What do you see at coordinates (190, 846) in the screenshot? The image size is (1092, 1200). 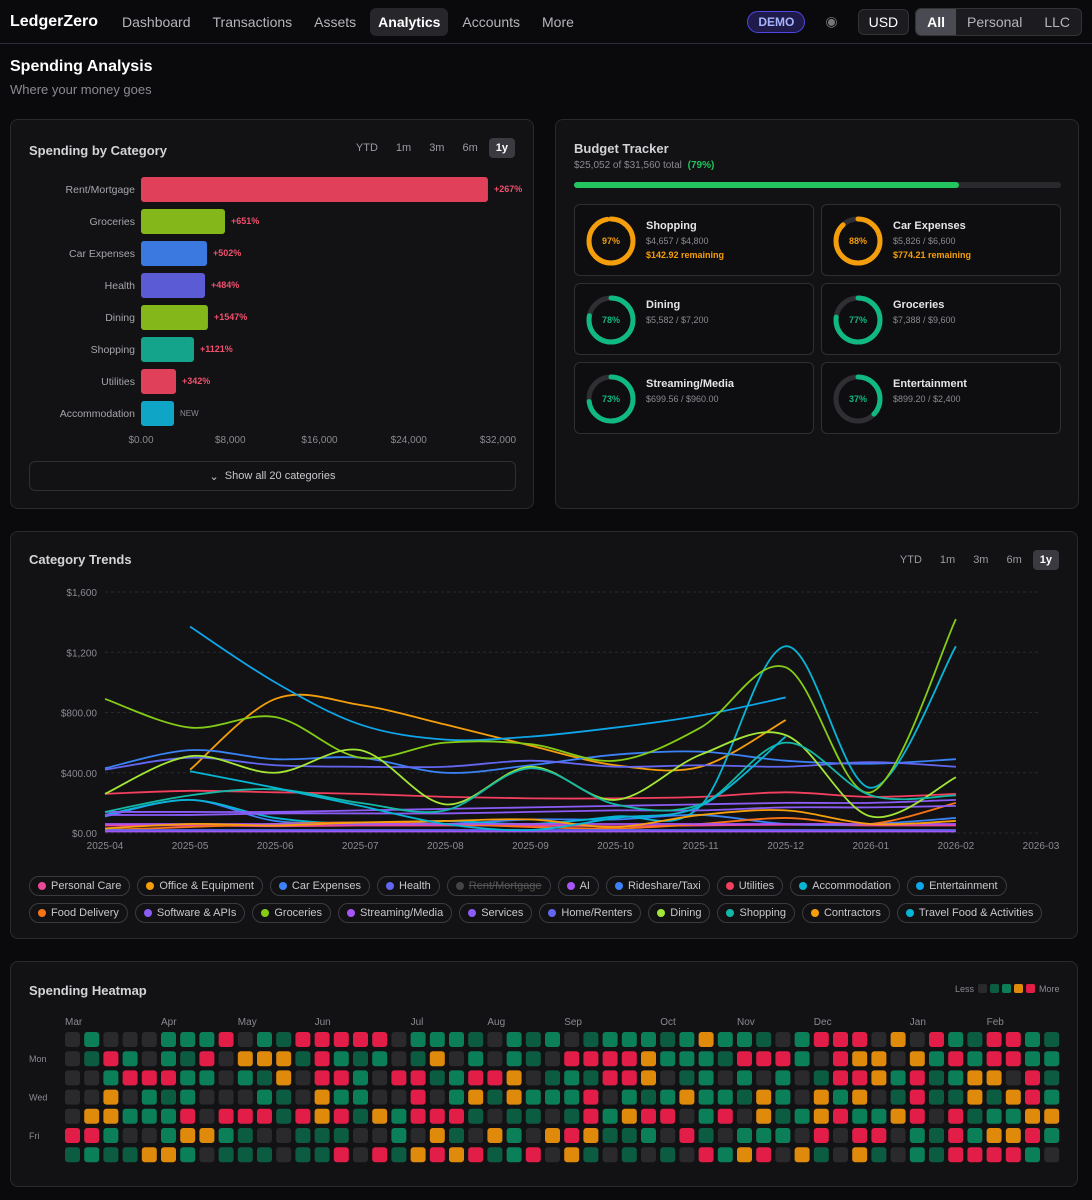 I see `x-tick-label: 2025-05` at bounding box center [190, 846].